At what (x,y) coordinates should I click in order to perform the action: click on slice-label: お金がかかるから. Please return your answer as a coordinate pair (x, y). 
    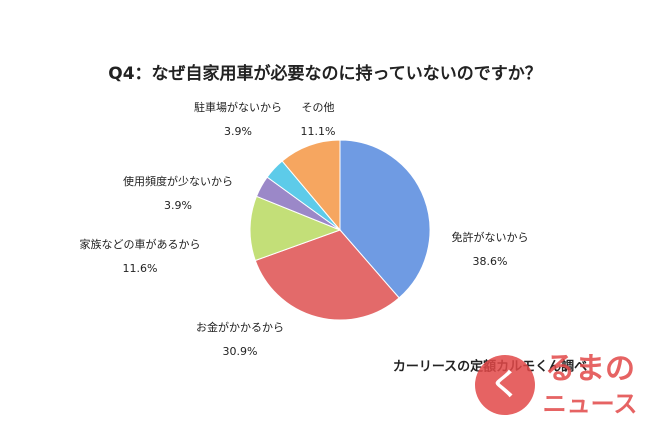
    Looking at the image, I should click on (240, 327).